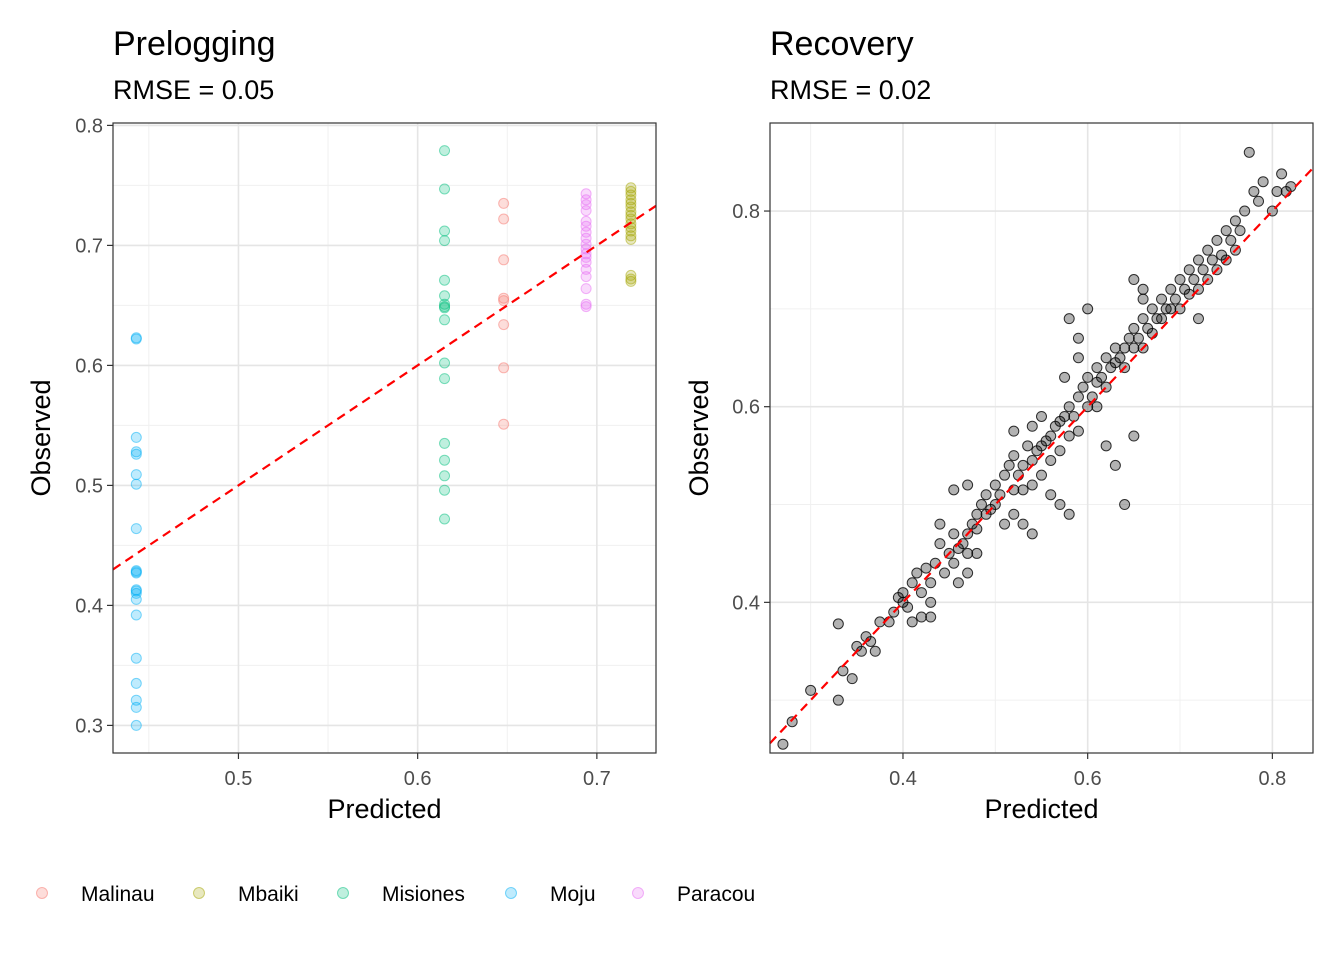  Describe the element at coordinates (193, 90) in the screenshot. I see `prelogging-subtitle: RMSE = 0.05` at that location.